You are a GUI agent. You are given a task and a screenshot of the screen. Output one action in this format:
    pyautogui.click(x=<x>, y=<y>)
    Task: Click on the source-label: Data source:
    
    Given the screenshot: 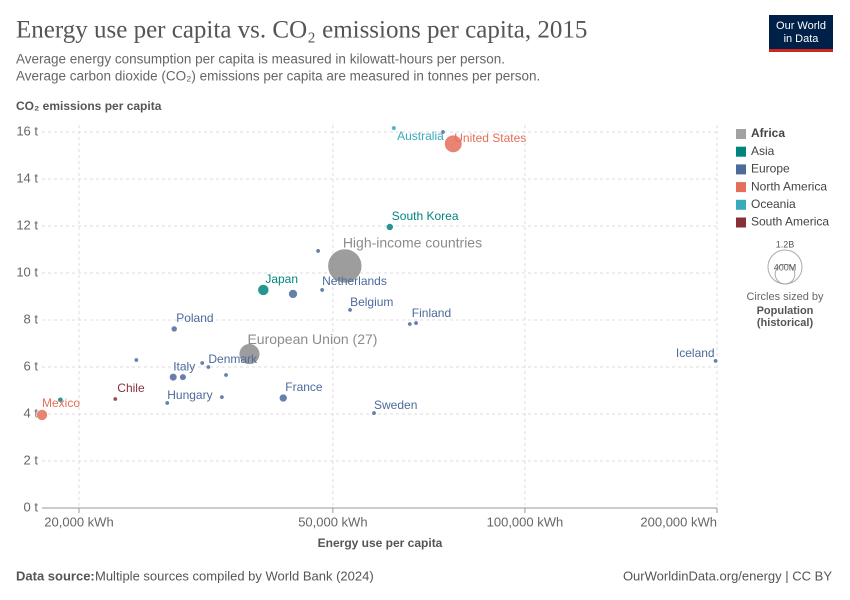 What is the action you would take?
    pyautogui.click(x=55, y=575)
    